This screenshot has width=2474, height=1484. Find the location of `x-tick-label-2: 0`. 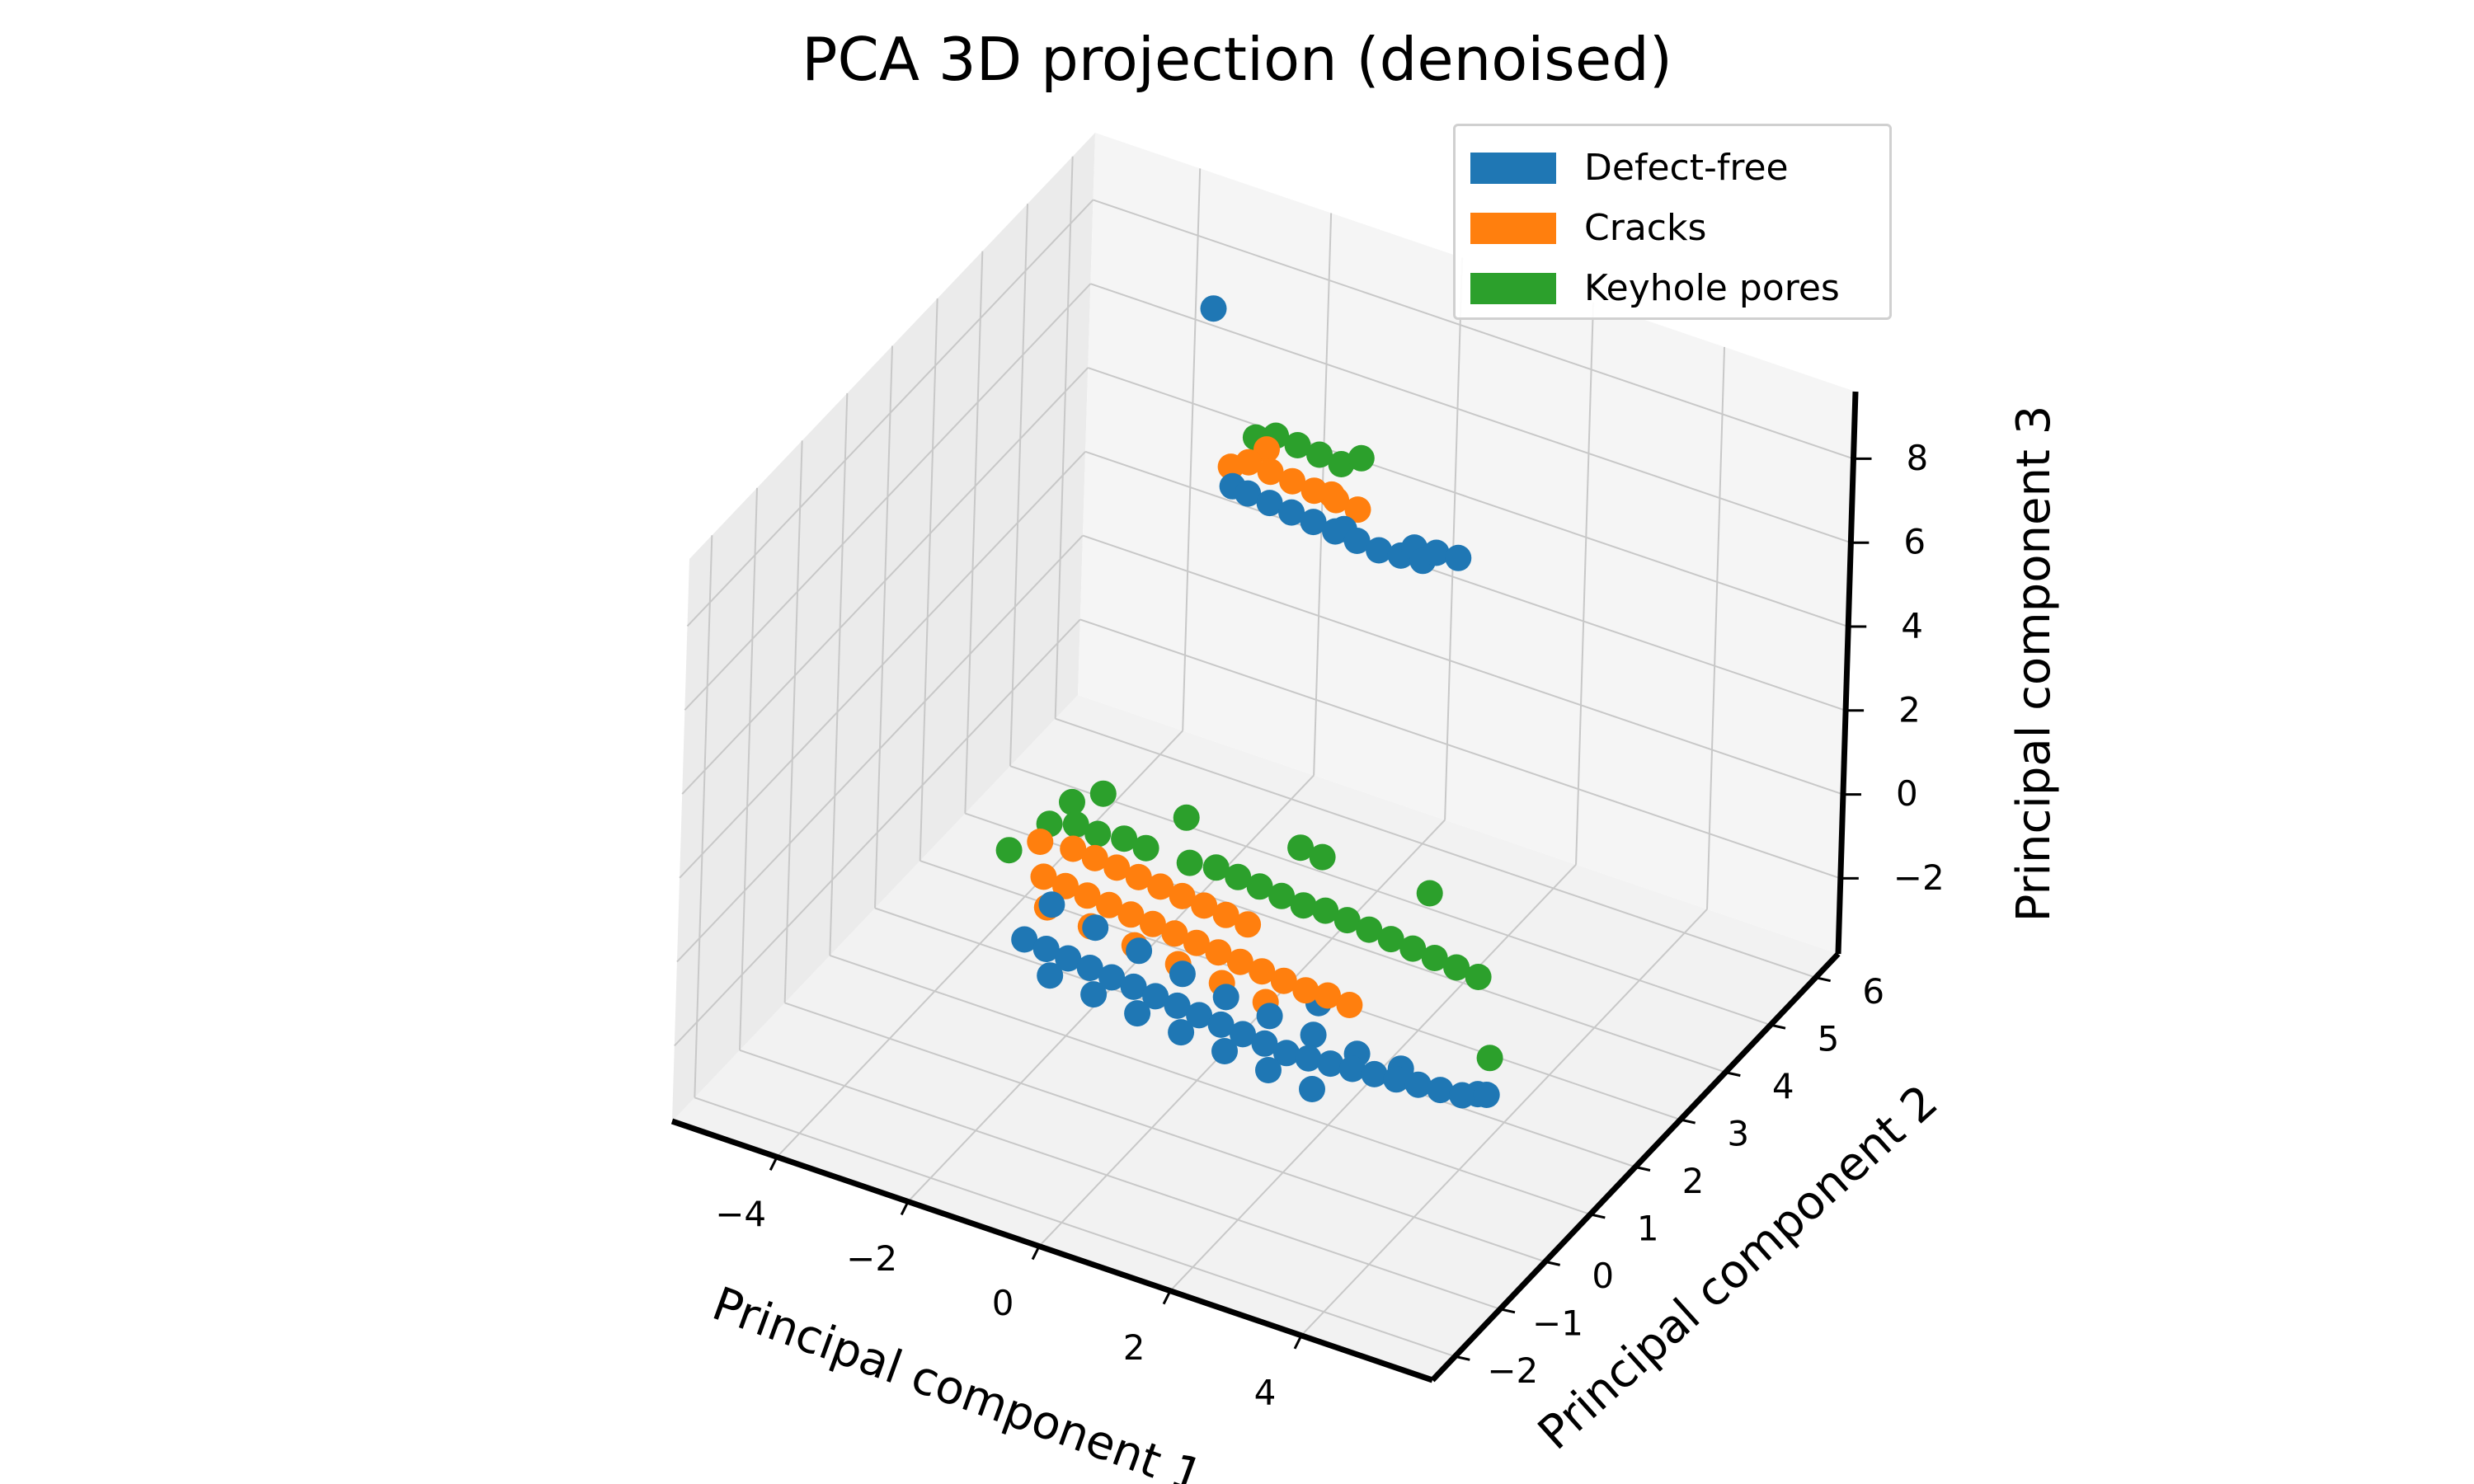

x-tick-label-2: 0 is located at coordinates (1003, 1303).